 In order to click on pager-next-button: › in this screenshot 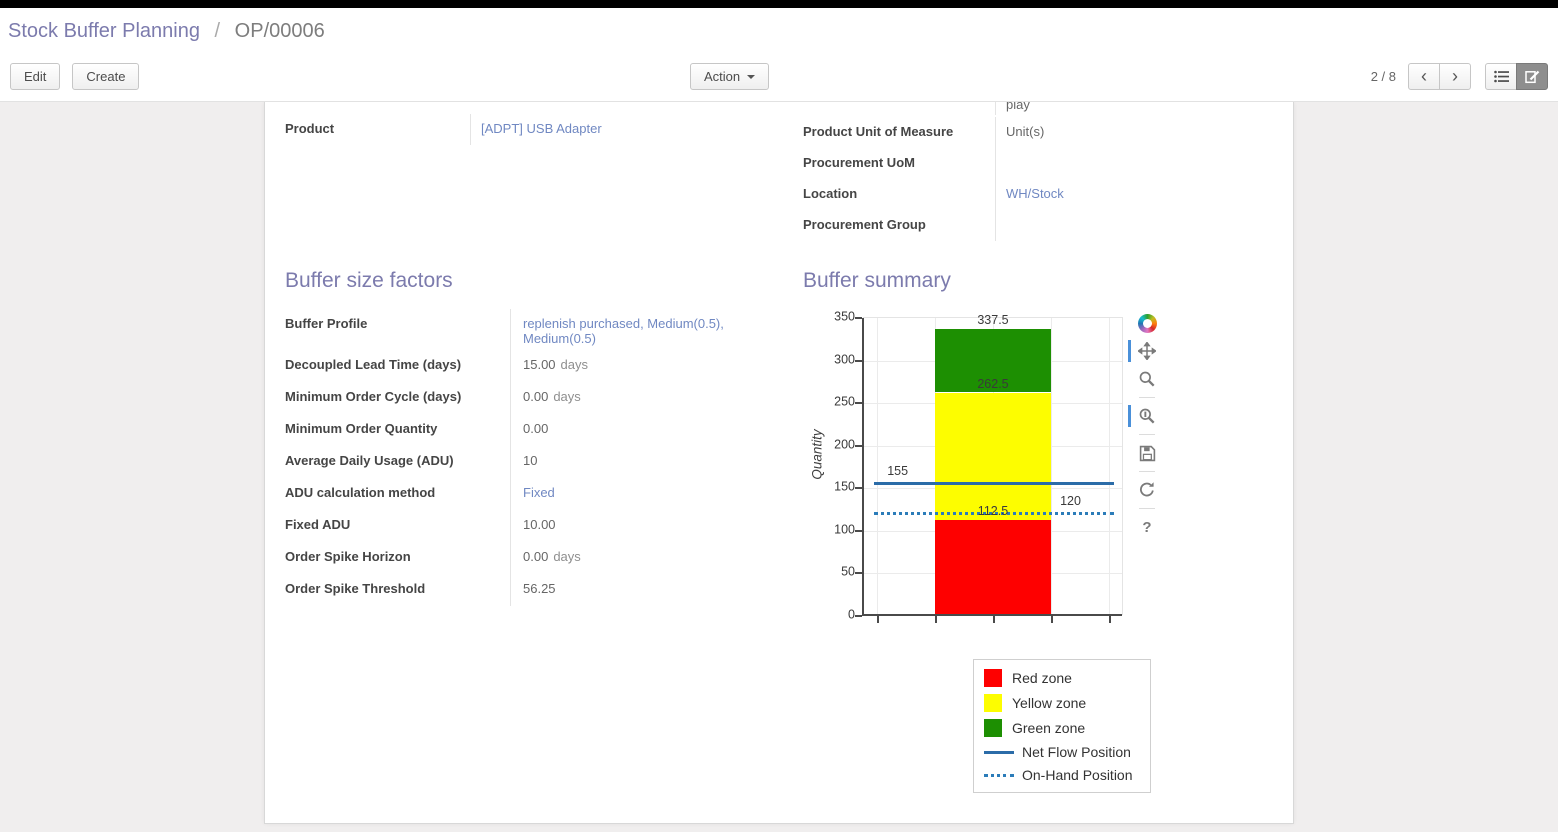, I will do `click(1455, 76)`.